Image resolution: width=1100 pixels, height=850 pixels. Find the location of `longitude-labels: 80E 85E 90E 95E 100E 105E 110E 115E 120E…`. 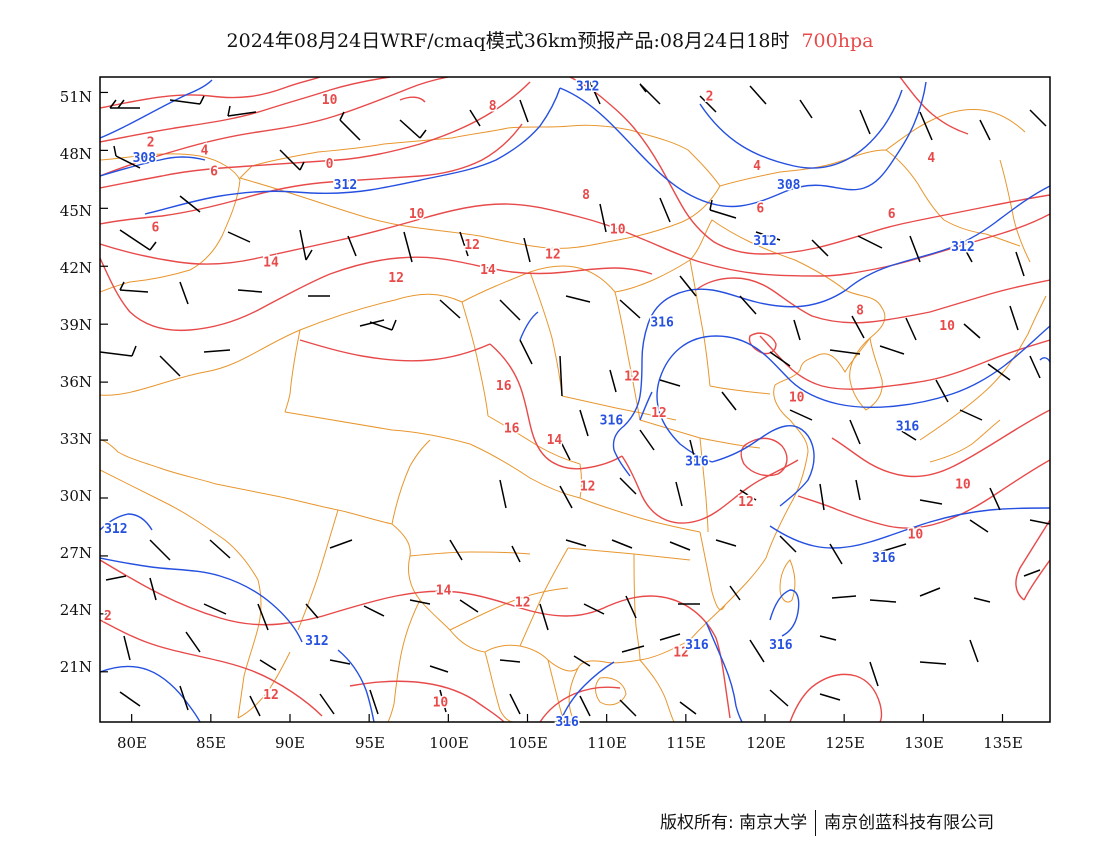

longitude-labels: 80E 85E 90E 95E 100E 105E 110E 115E 120E… is located at coordinates (570, 743).